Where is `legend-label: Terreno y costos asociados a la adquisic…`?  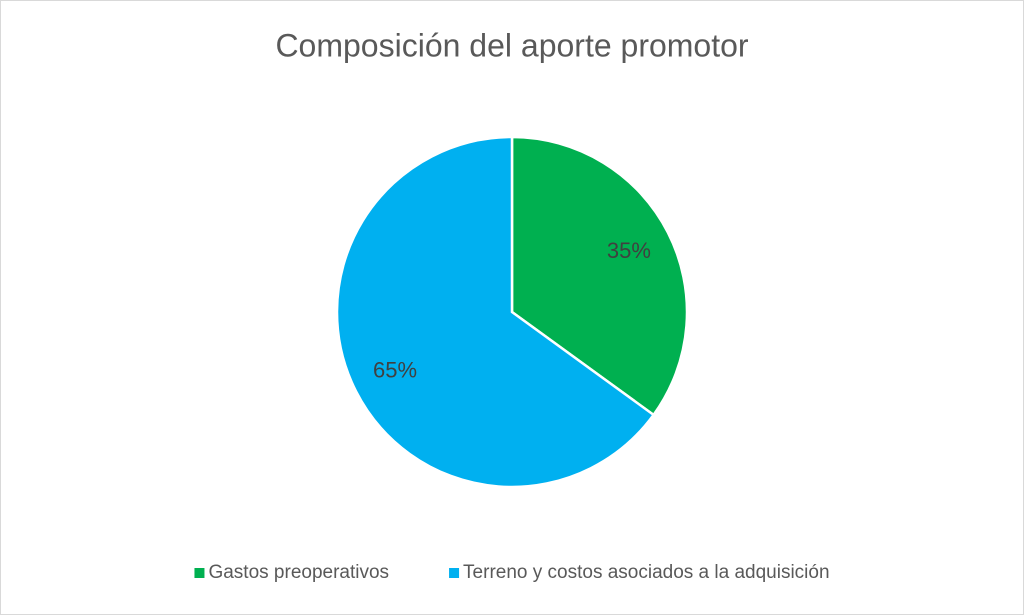
legend-label: Terreno y costos asociados a la adquisic… is located at coordinates (646, 572).